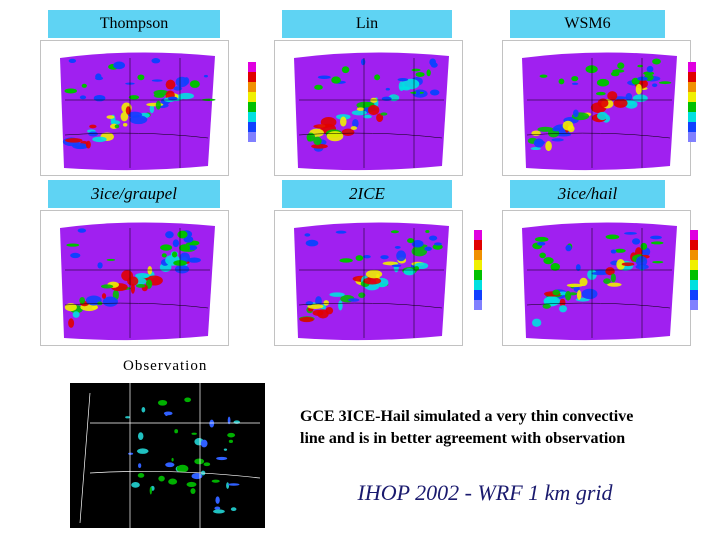 The image size is (720, 540). What do you see at coordinates (587, 24) in the screenshot?
I see `panel-label: WSM6` at bounding box center [587, 24].